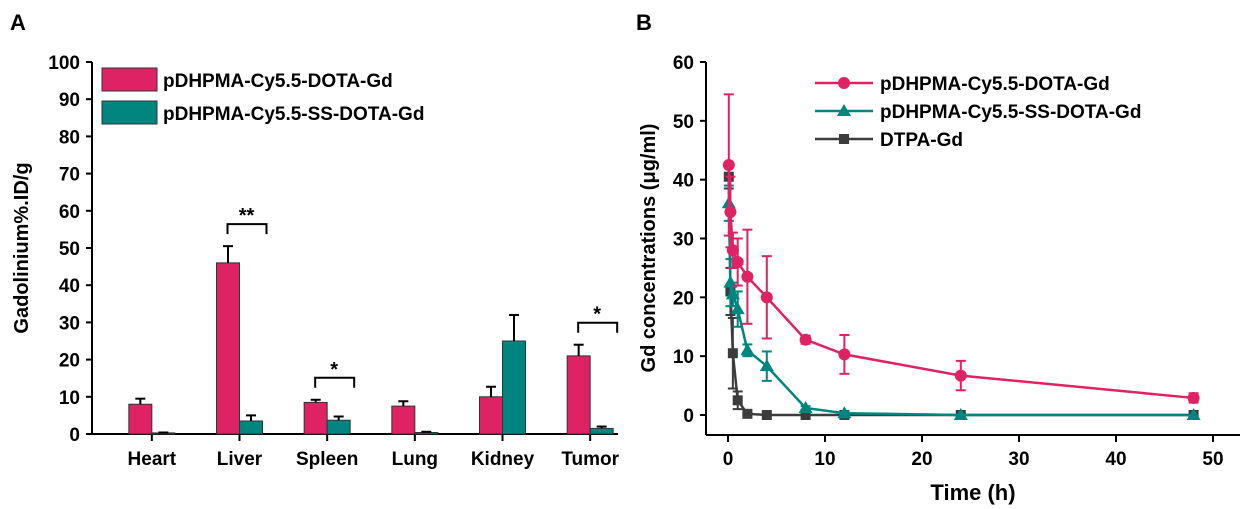 The height and width of the screenshot is (509, 1248). I want to click on x-tick-label: Kidney, so click(503, 459).